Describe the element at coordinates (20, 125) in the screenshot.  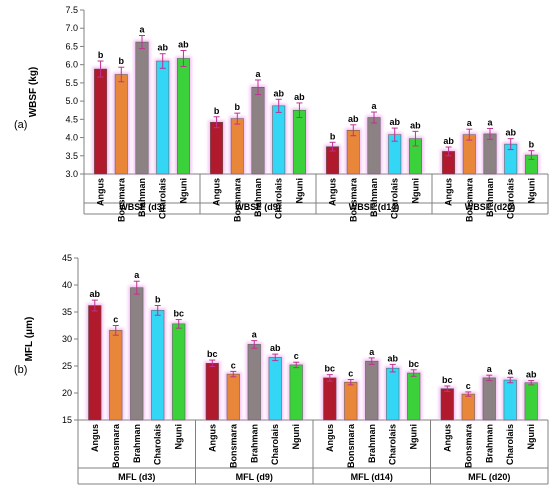
I see `panel-label: (a)` at that location.